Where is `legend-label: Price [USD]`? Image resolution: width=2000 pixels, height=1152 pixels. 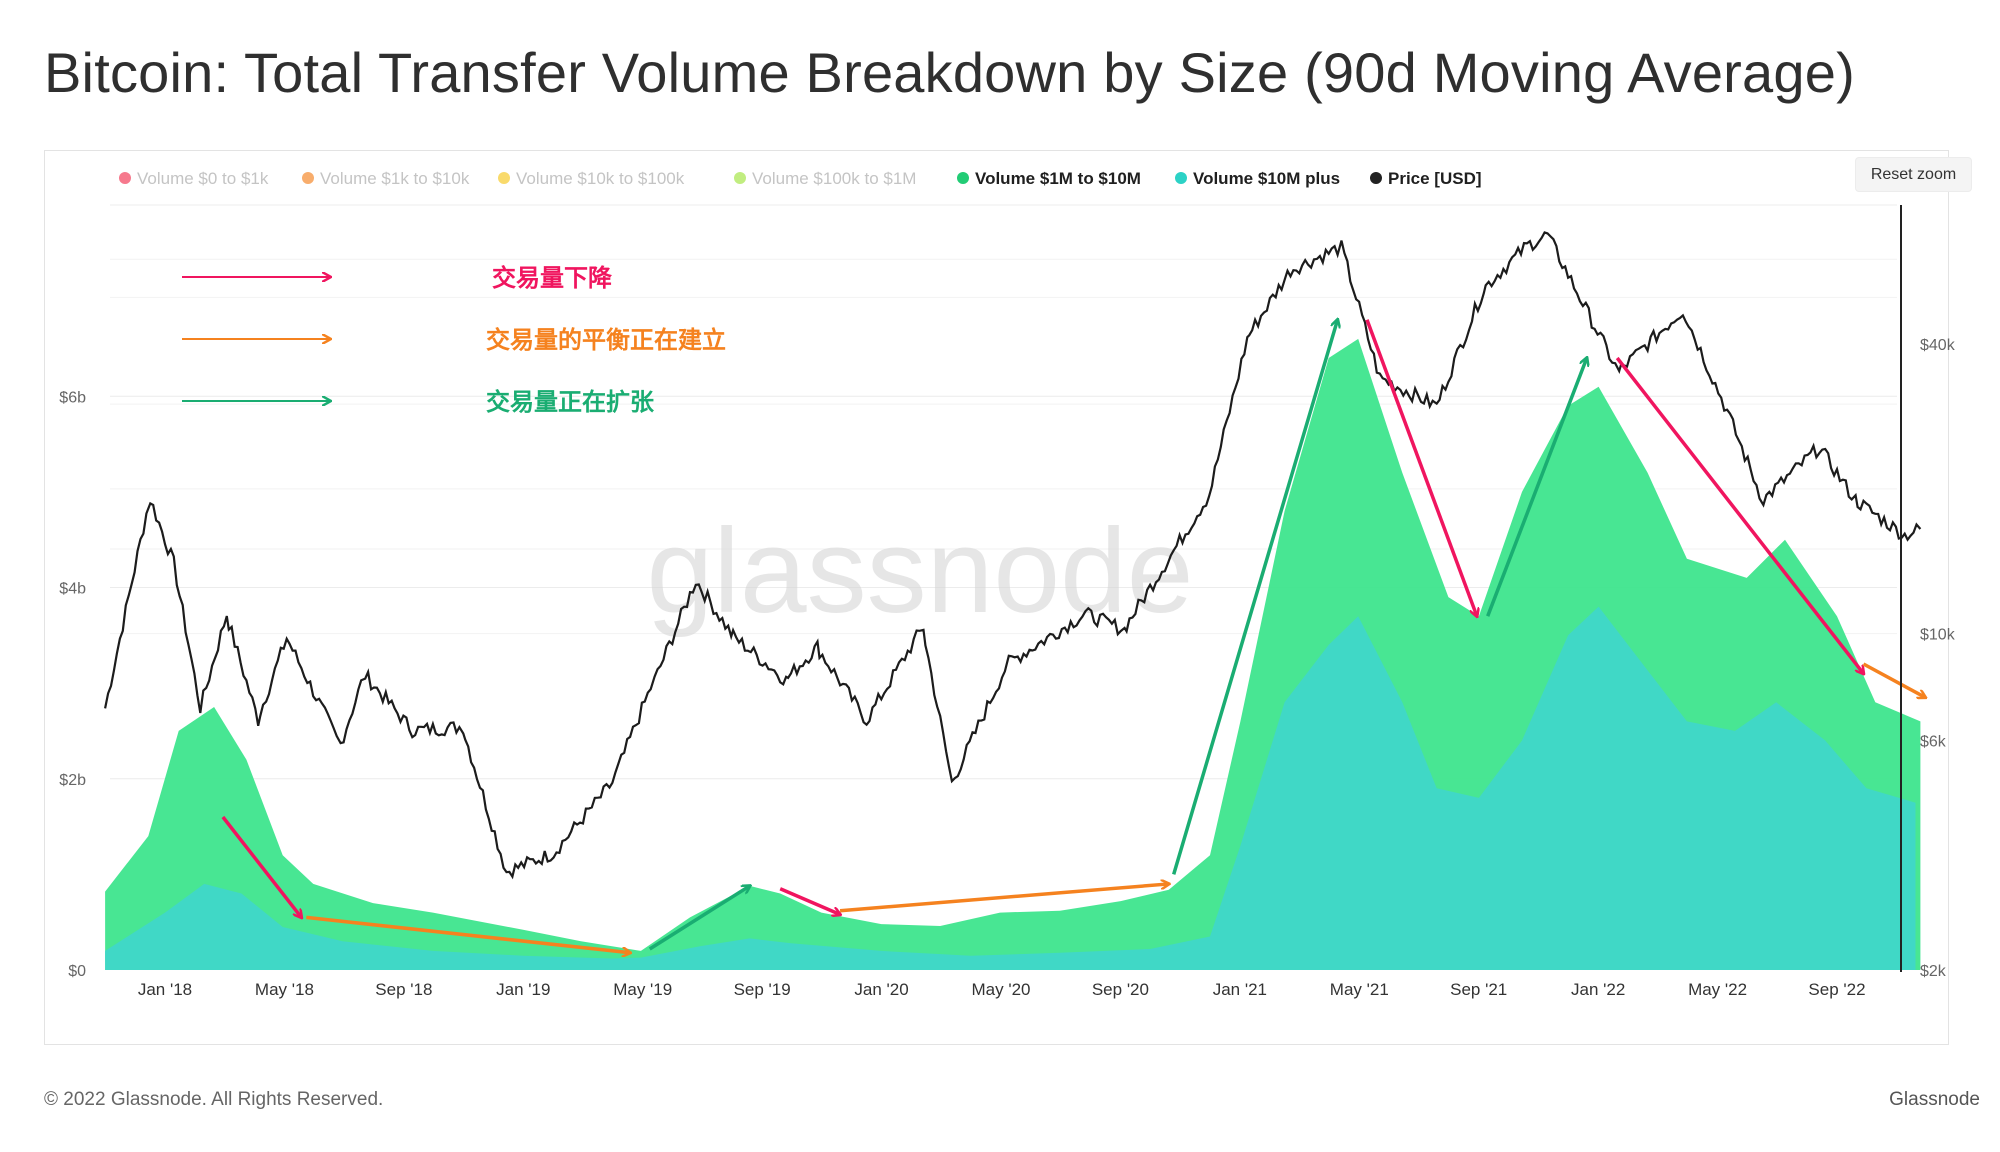 legend-label: Price [USD] is located at coordinates (1435, 178).